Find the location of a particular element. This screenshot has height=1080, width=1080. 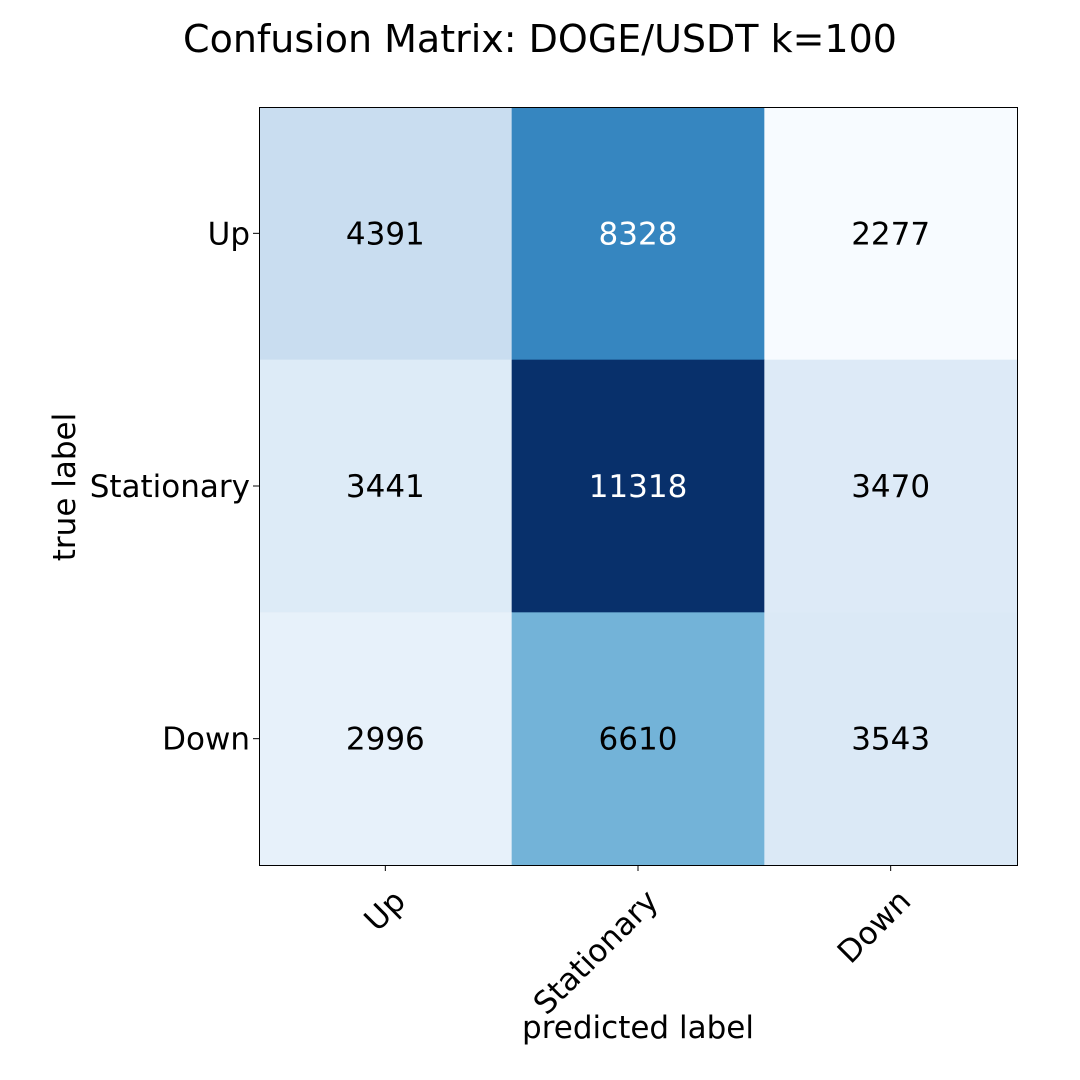

cell-value-label-2-1: 6610 is located at coordinates (638, 740).